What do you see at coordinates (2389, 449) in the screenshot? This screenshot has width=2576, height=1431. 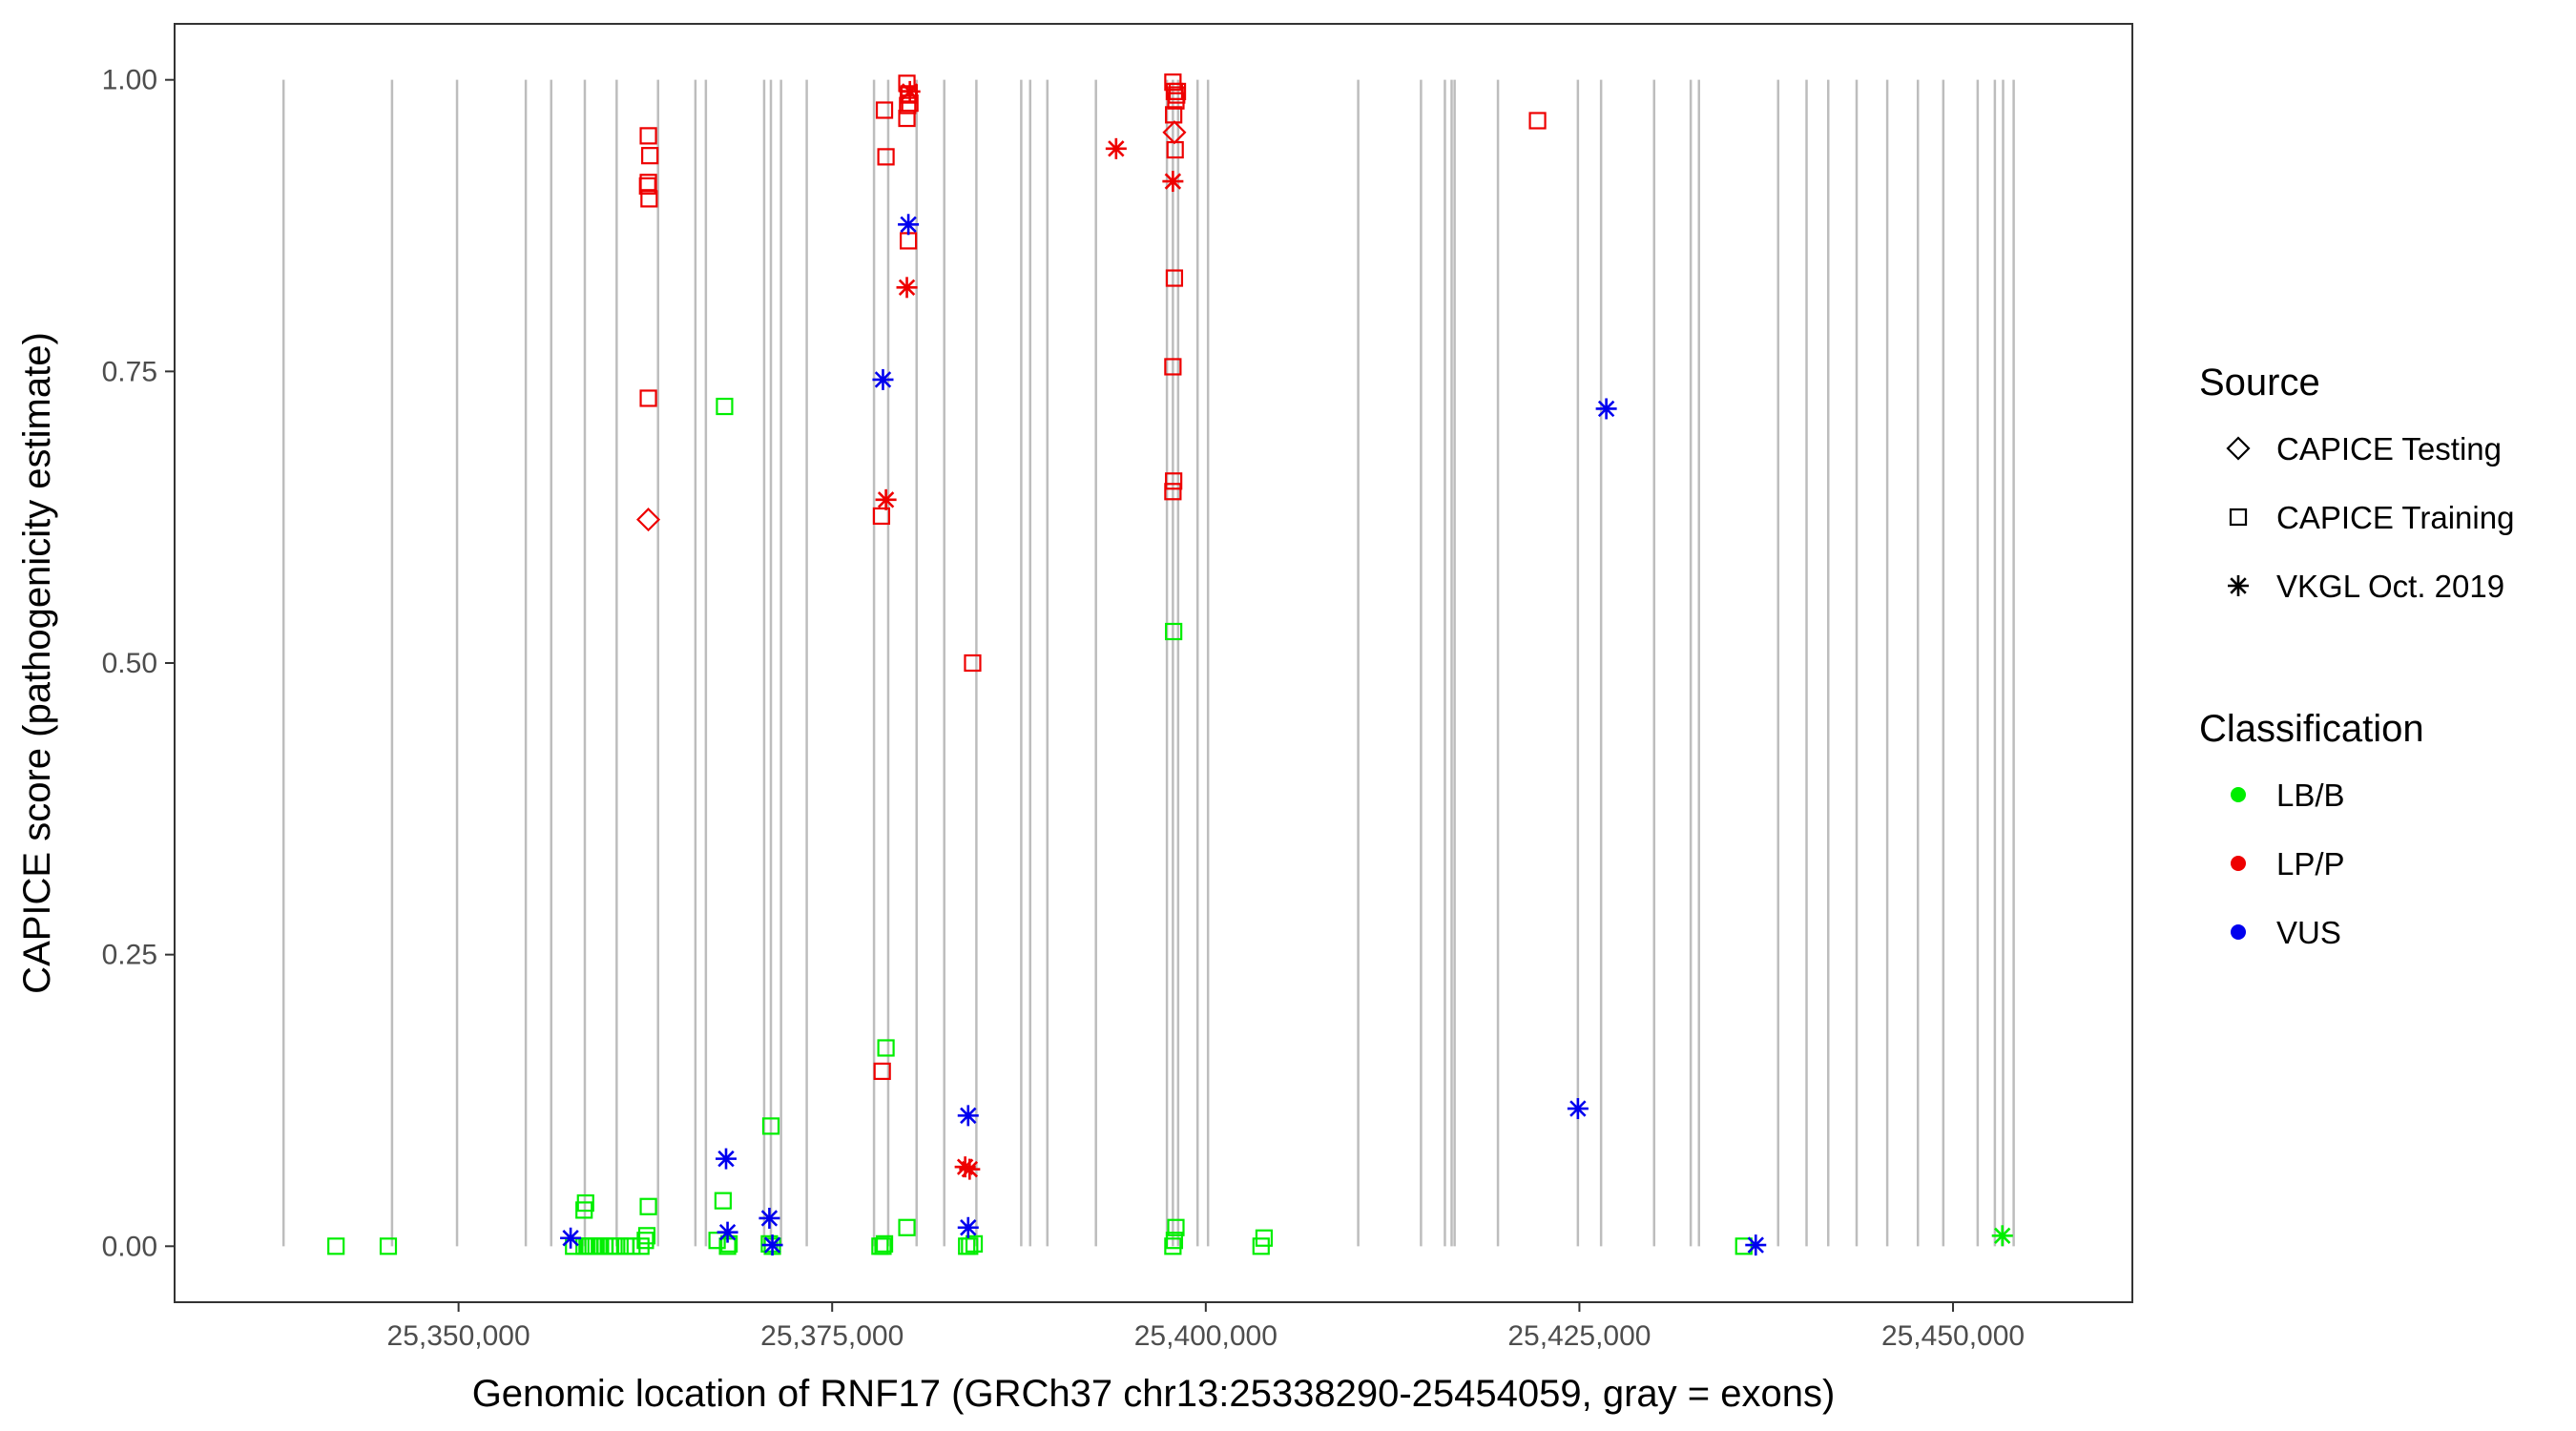 I see `legend-source-label: CAPICE Testing` at bounding box center [2389, 449].